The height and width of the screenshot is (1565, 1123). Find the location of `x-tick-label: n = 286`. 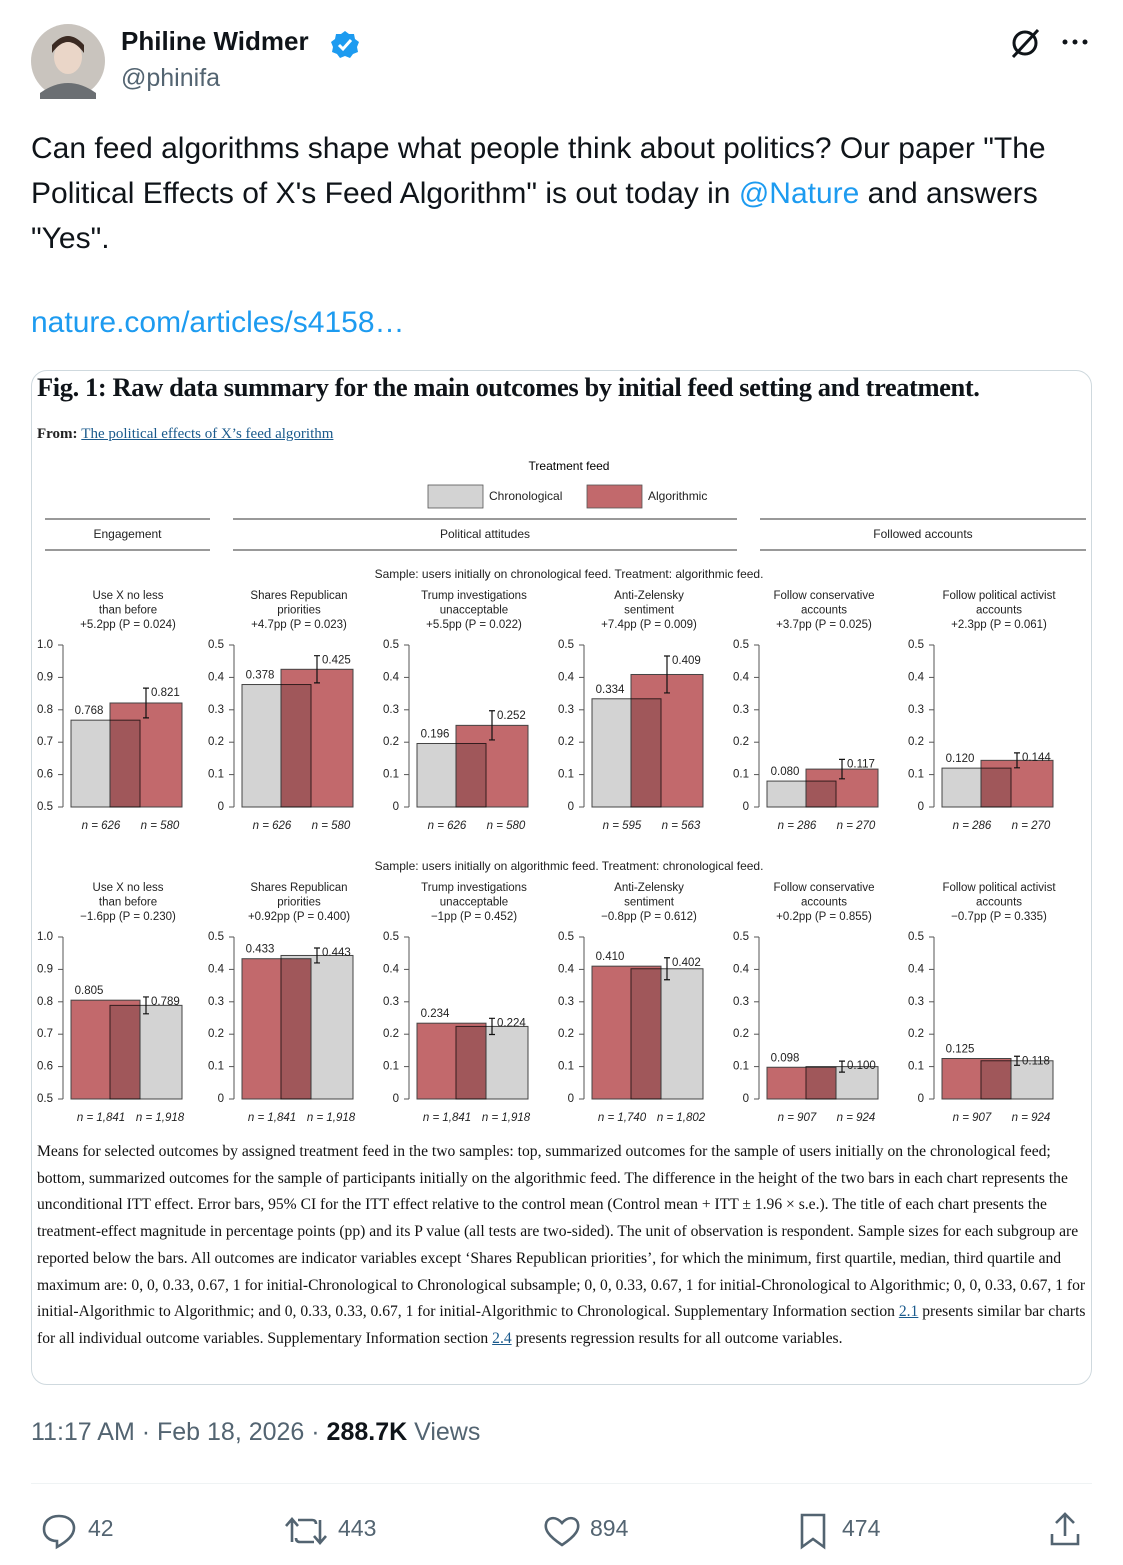

x-tick-label: n = 286 is located at coordinates (972, 826).